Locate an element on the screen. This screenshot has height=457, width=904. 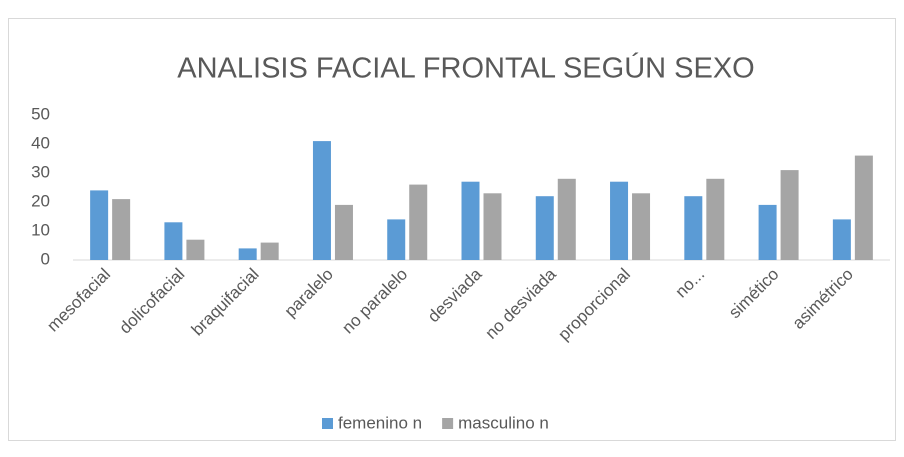
y-tick-label: 50 is located at coordinates (40, 113).